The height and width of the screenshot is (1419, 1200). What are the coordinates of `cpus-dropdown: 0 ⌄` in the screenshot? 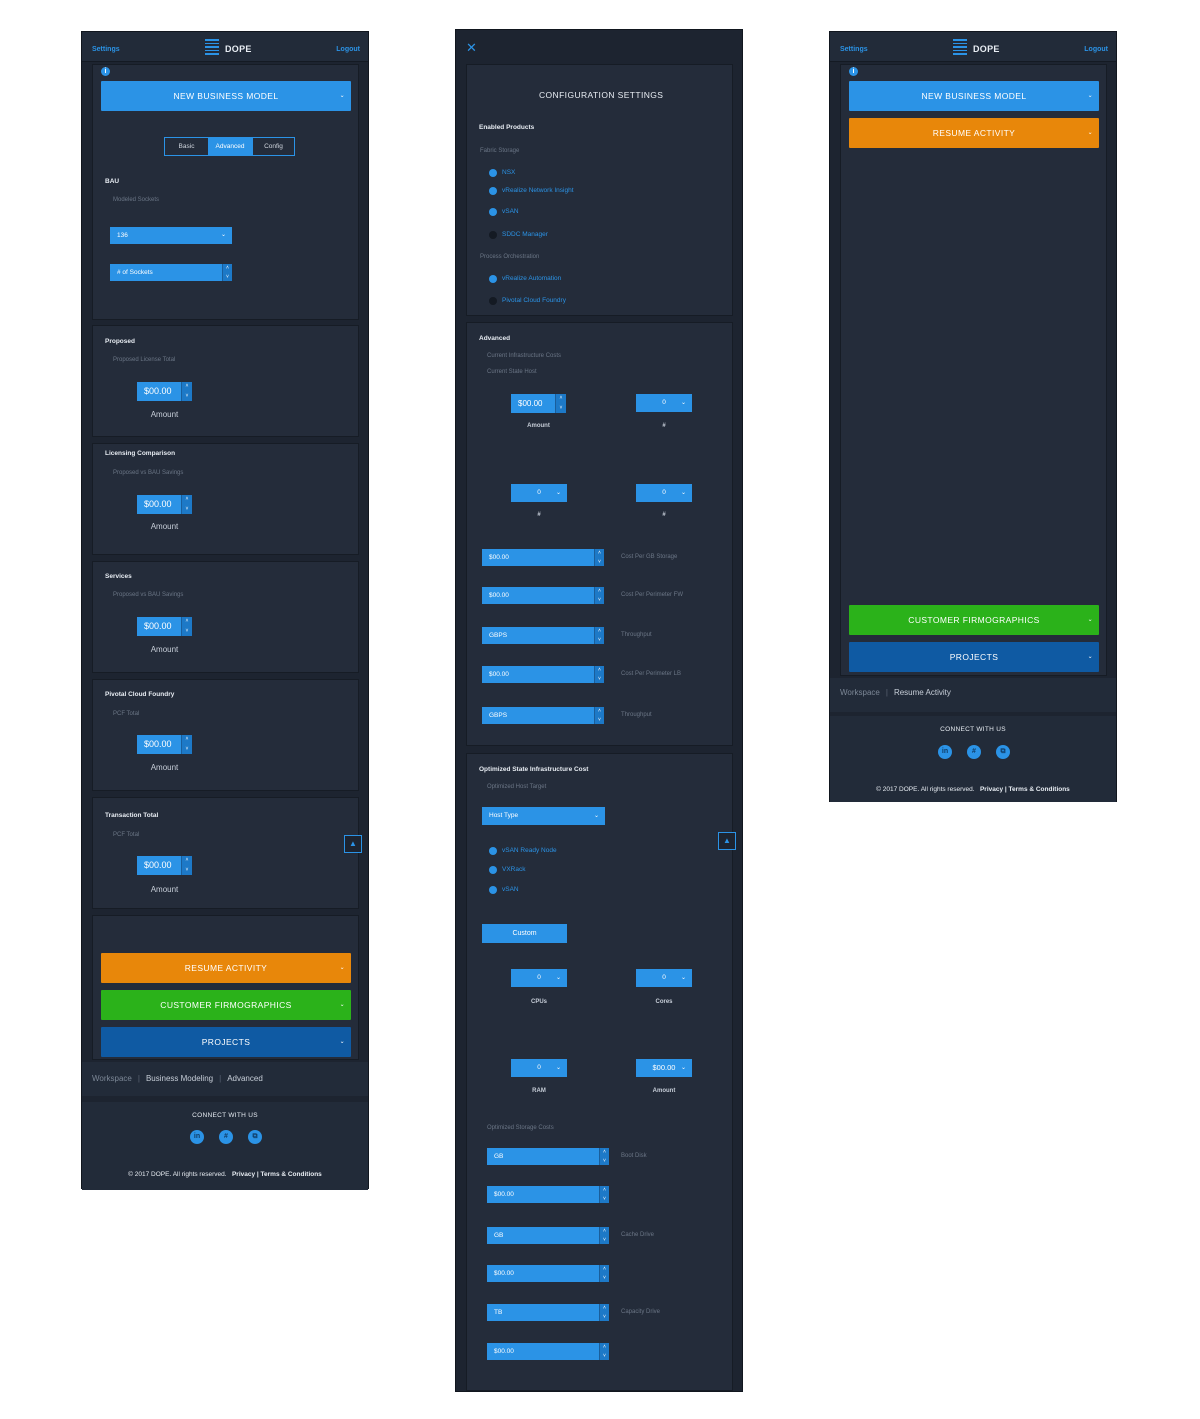 It's located at (539, 978).